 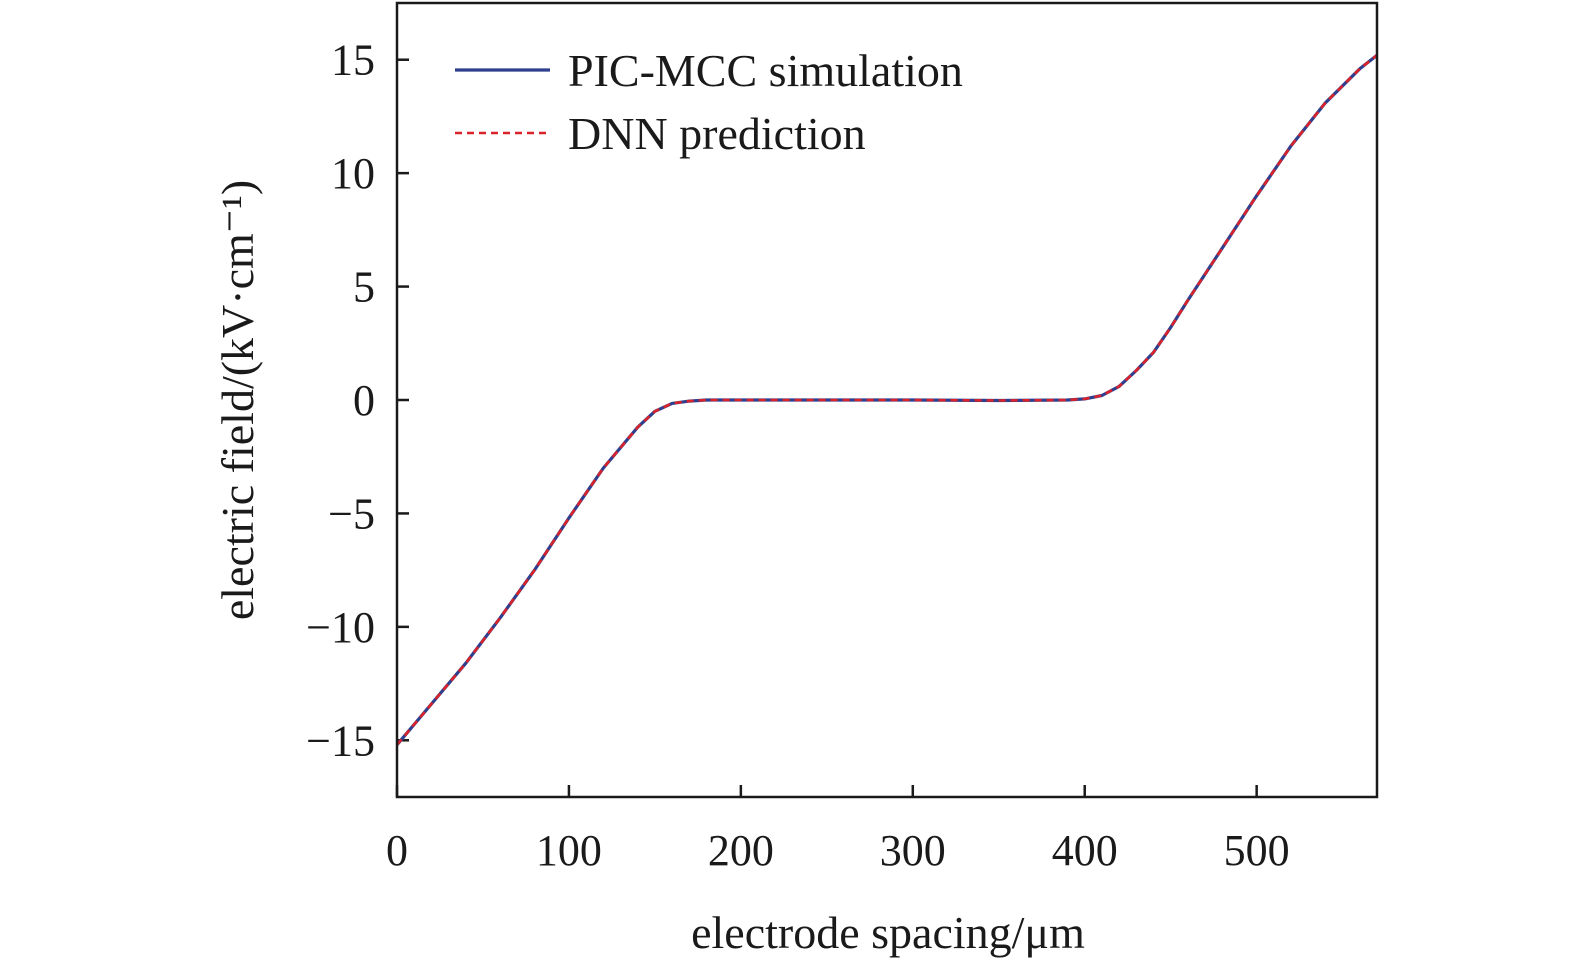 I want to click on legend: PIC-MCC simulation DNN prediction, so click(x=709, y=102).